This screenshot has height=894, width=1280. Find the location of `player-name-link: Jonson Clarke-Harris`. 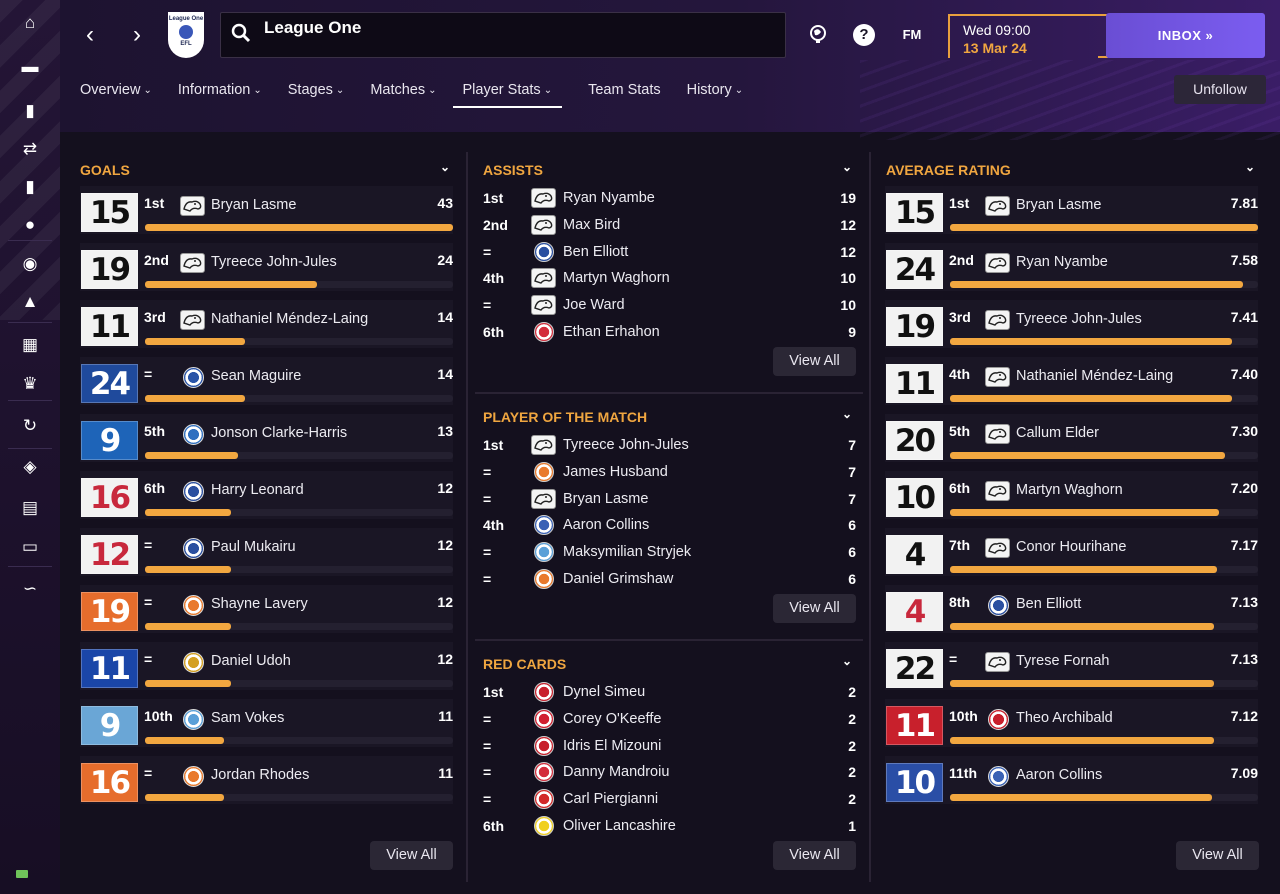

player-name-link: Jonson Clarke-Harris is located at coordinates (279, 433).